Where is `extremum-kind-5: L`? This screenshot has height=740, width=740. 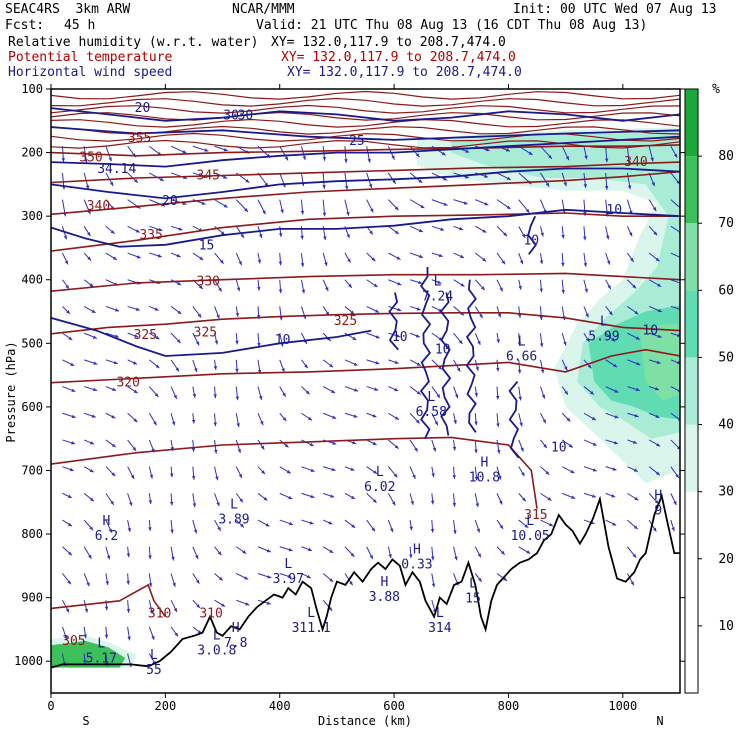
extremum-kind-5: L is located at coordinates (234, 504).